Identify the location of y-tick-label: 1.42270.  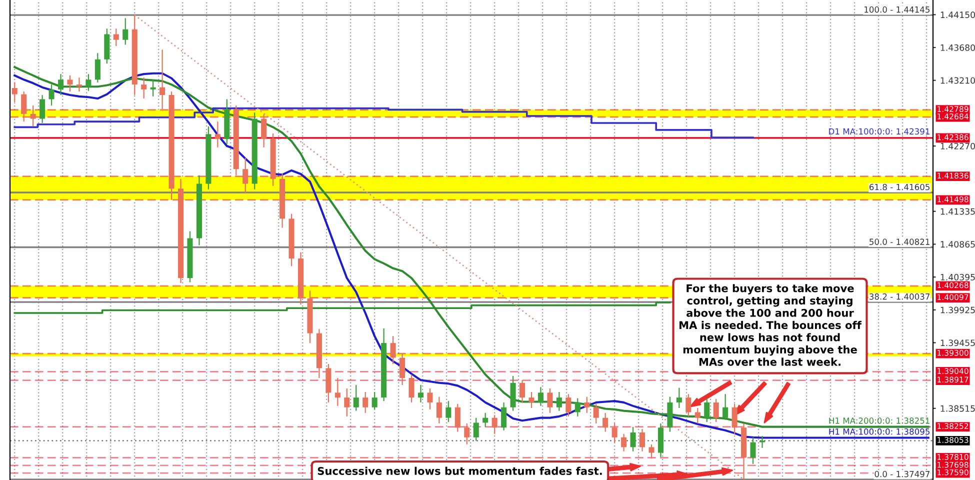
(957, 146).